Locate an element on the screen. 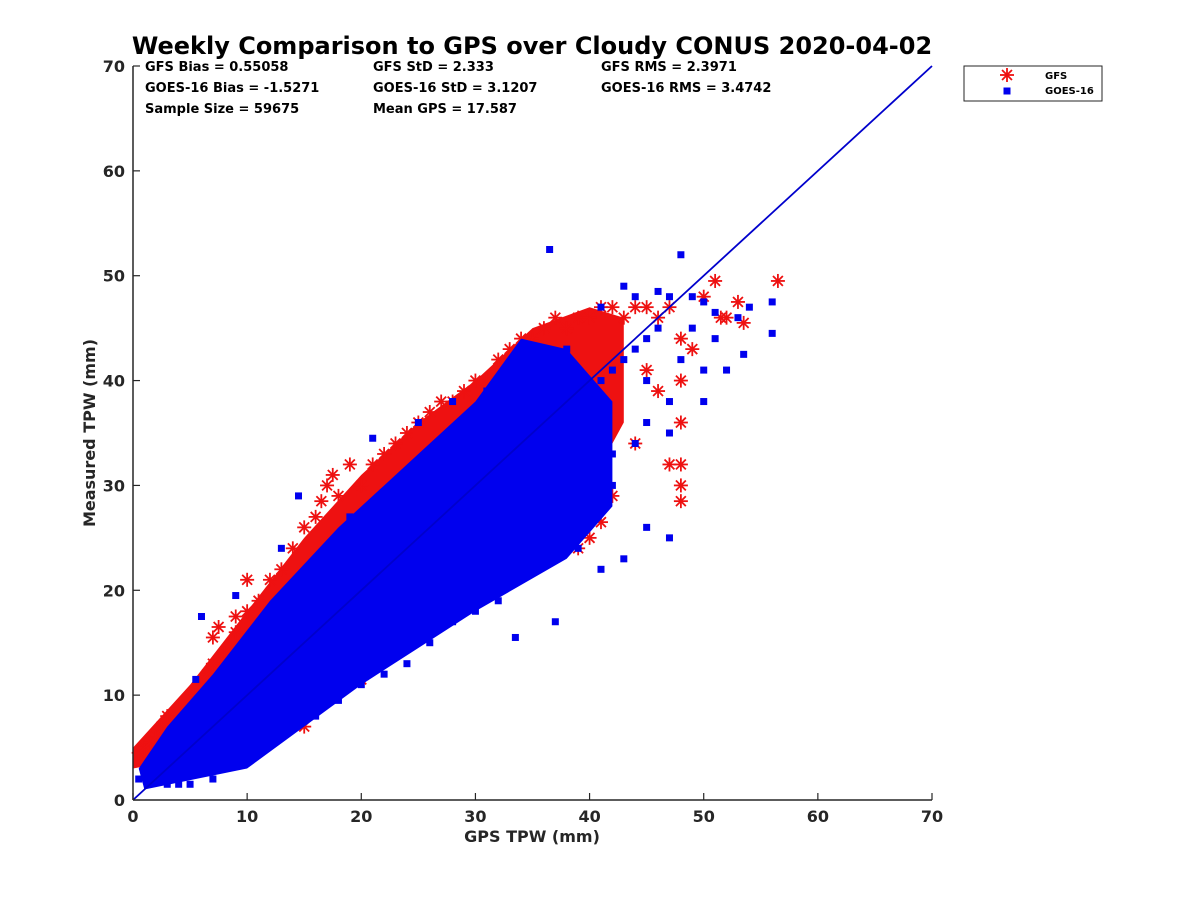  stat-gfs-rms: GFS RMS = 2.3971 is located at coordinates (669, 67).